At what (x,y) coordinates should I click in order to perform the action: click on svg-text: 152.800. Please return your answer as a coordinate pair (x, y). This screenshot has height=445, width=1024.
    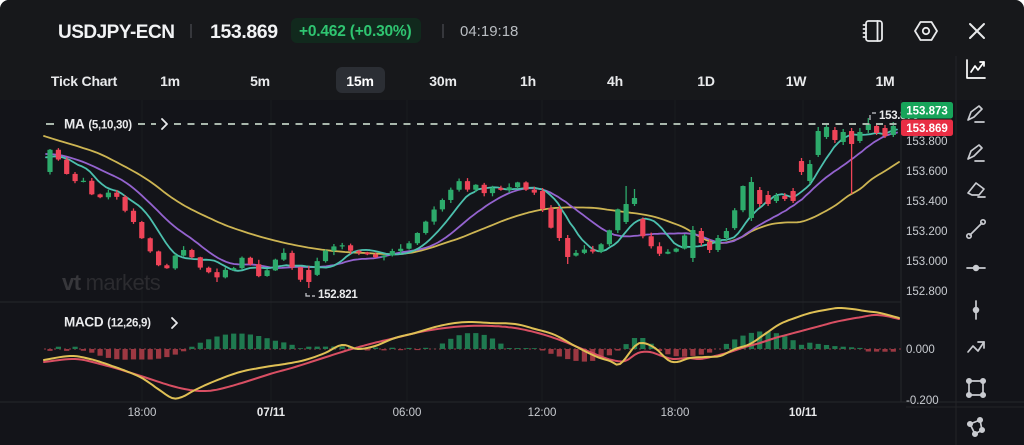
    Looking at the image, I should click on (927, 292).